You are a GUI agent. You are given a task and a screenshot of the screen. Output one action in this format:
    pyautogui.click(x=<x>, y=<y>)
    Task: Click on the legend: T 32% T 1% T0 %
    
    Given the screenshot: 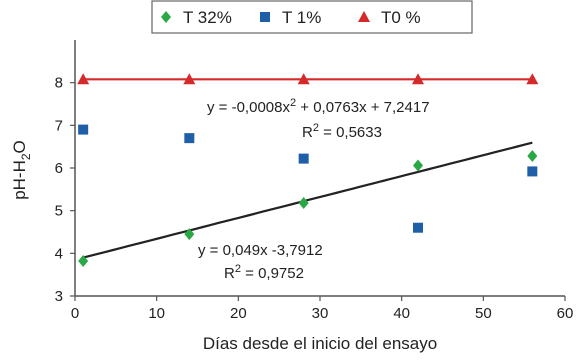 What is the action you would take?
    pyautogui.click(x=312, y=17)
    